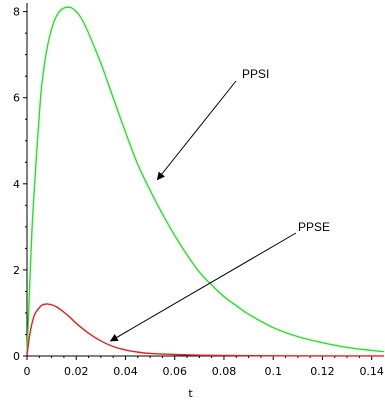 The height and width of the screenshot is (402, 385). I want to click on x-tick-label: 0.04, so click(125, 371).